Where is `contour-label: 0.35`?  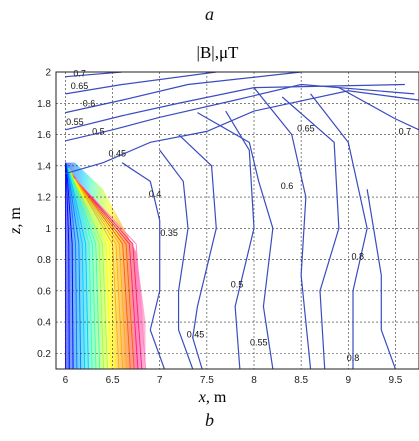
contour-label: 0.35 is located at coordinates (169, 233).